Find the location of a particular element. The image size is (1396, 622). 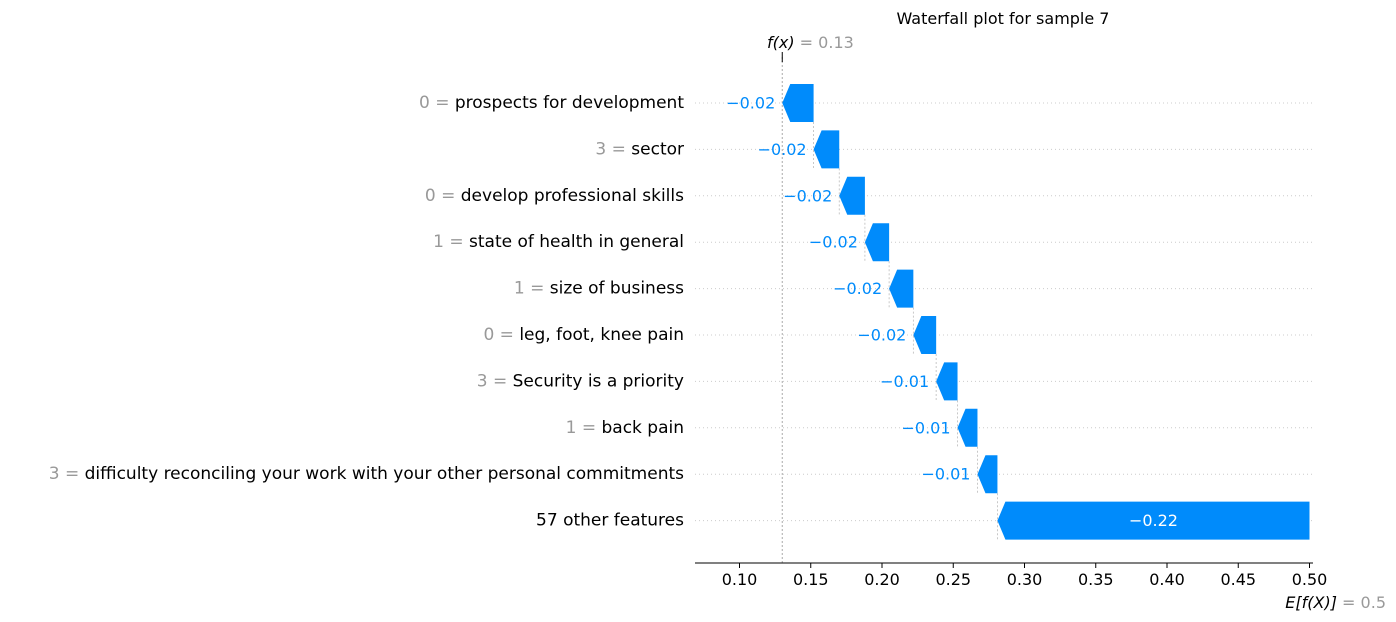

chart-title: Waterfall plot for sample 7 is located at coordinates (1003, 18).